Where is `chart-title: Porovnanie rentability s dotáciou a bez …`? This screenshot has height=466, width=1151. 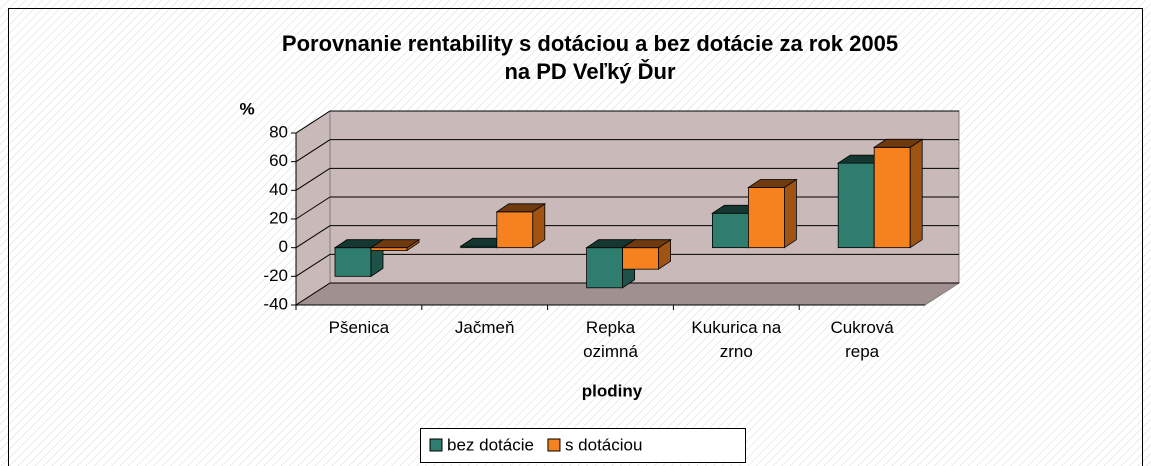
chart-title: Porovnanie rentability s dotáciou a bez … is located at coordinates (590, 43).